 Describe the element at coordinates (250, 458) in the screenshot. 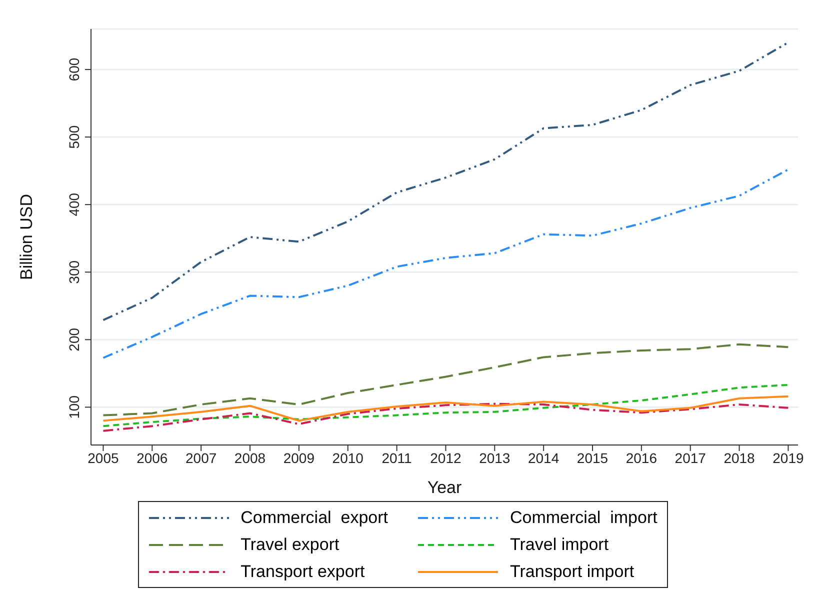

I see `x-tick-label: 2008` at that location.